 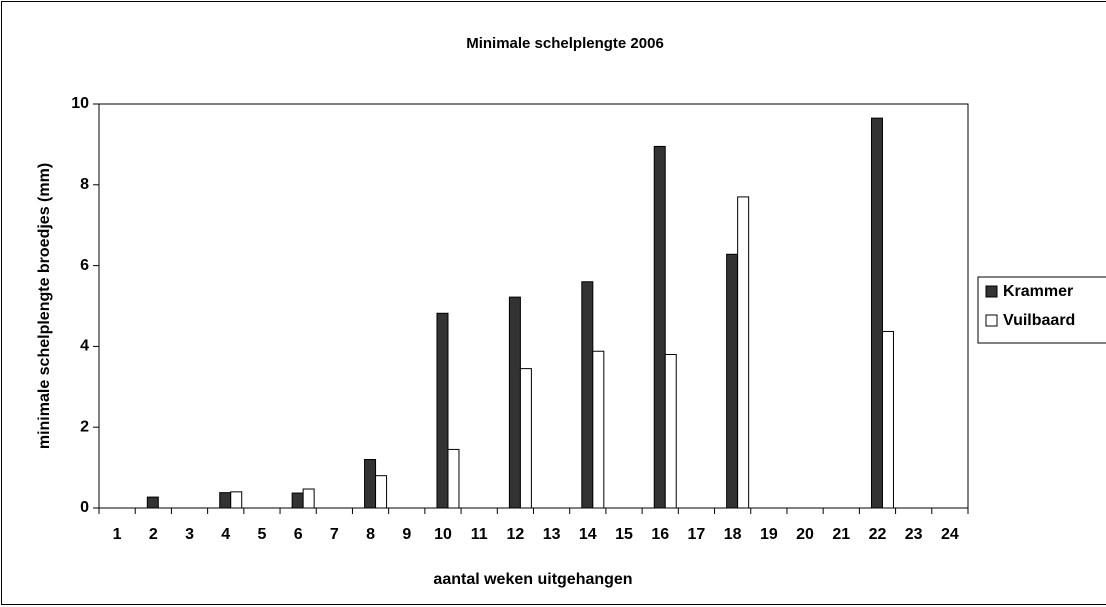 What do you see at coordinates (334, 534) in the screenshot?
I see `x-tick-label: 7` at bounding box center [334, 534].